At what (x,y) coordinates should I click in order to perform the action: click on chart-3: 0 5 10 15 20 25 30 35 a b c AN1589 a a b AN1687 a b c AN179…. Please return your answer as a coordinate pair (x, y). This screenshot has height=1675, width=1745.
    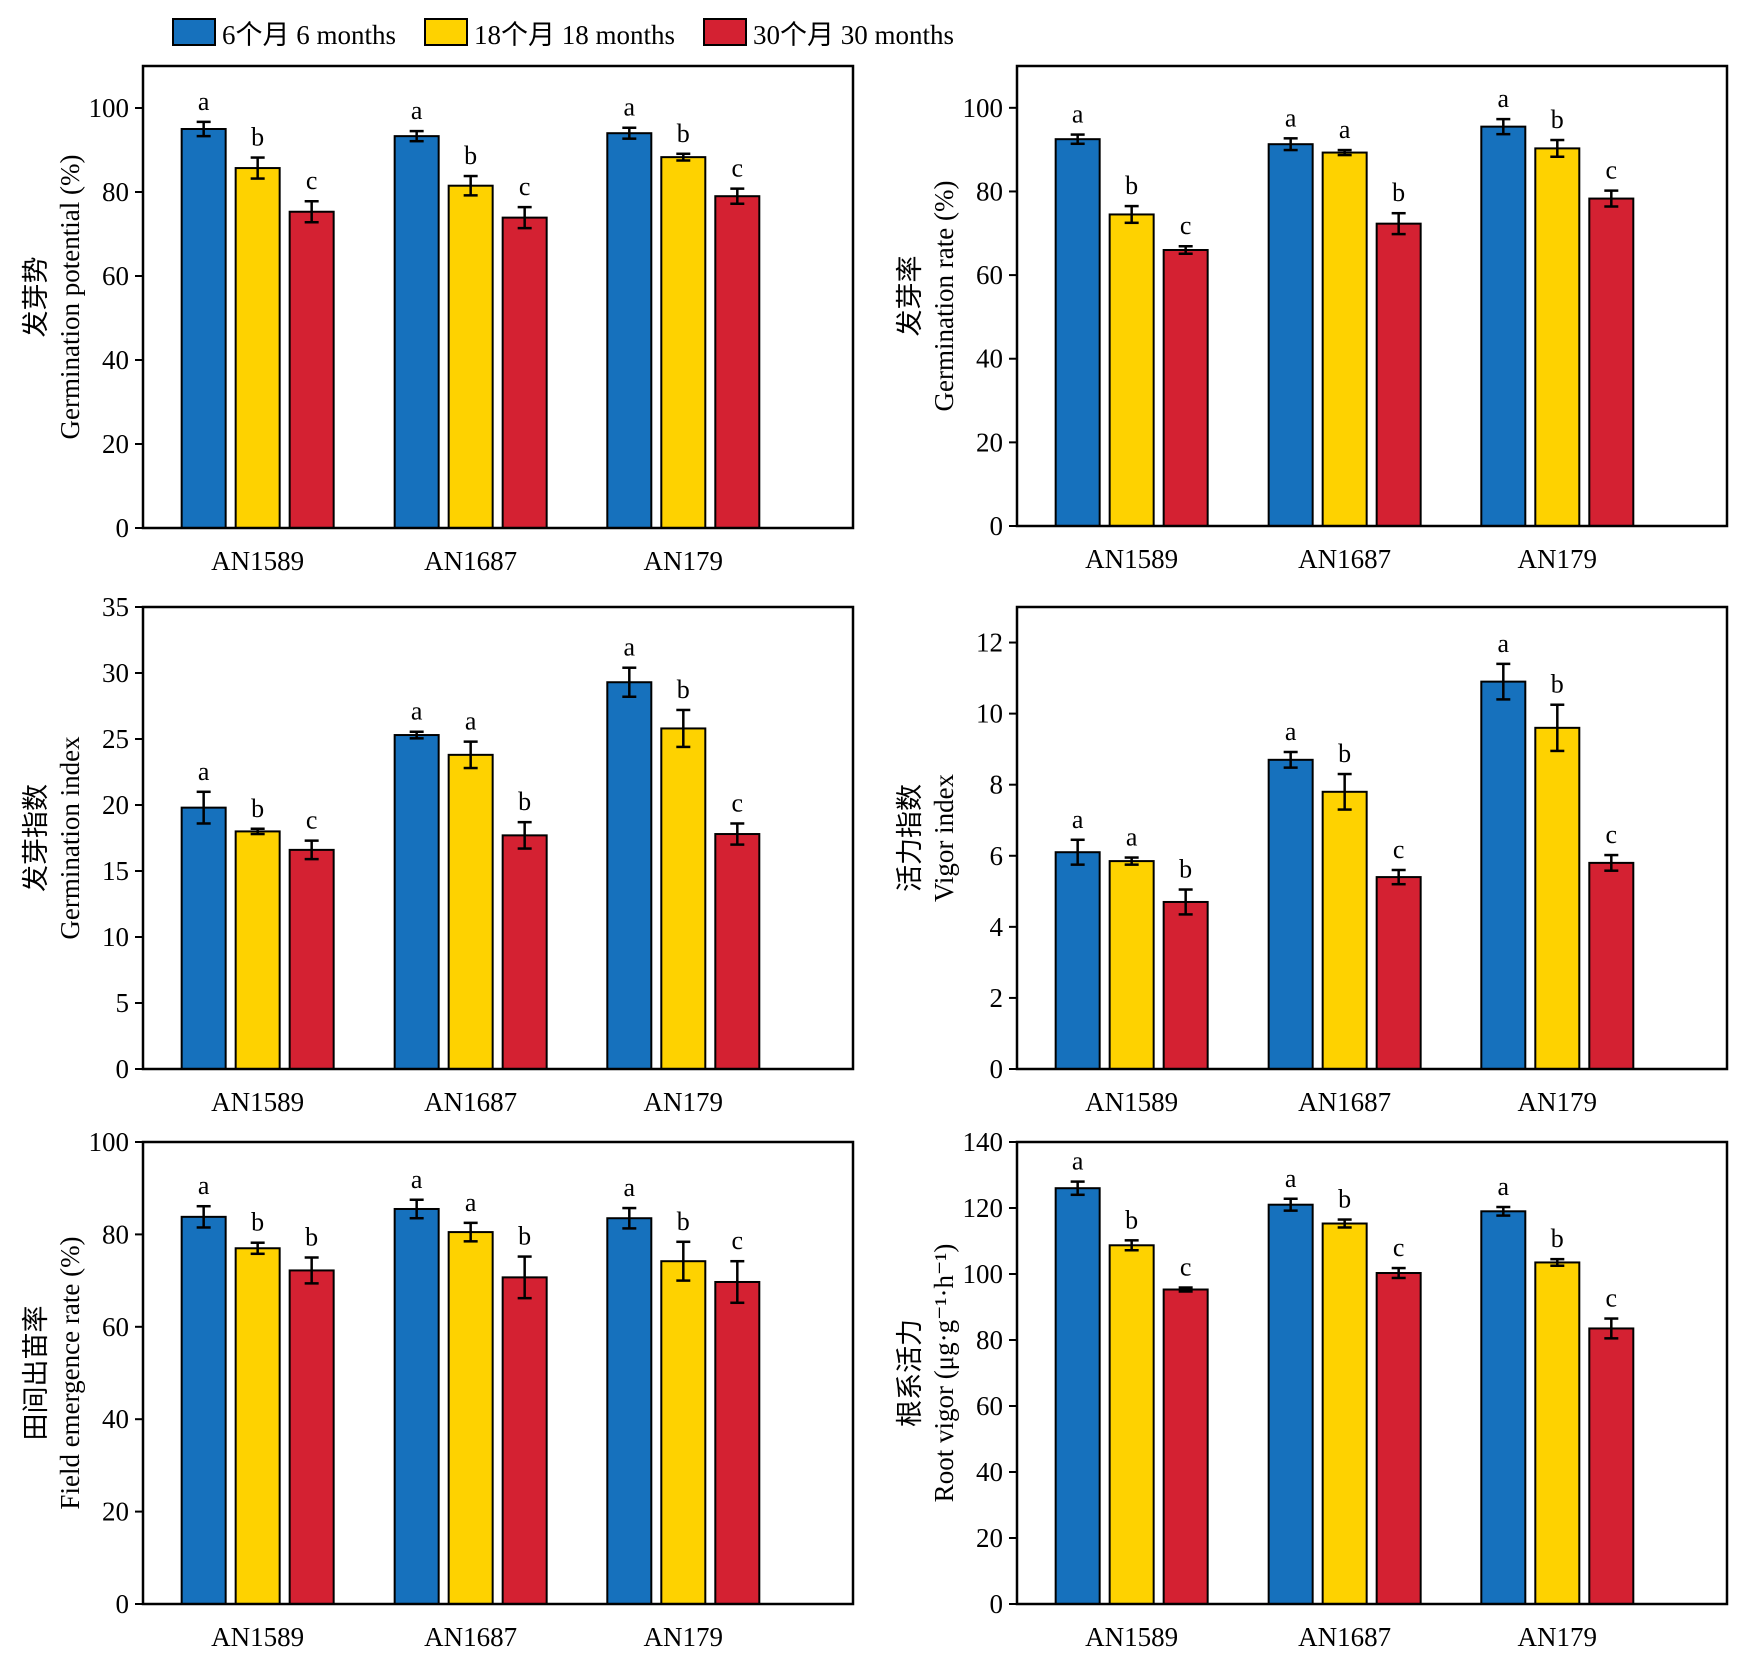
    Looking at the image, I should click on (438, 854).